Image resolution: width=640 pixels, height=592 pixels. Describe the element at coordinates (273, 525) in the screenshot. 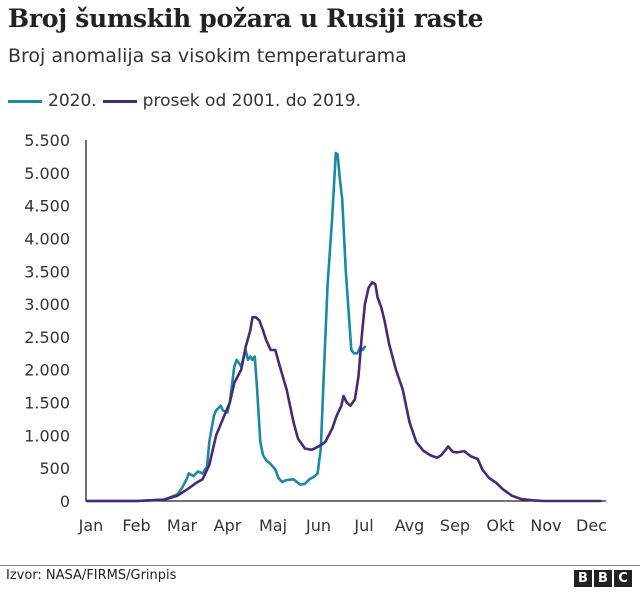

I see `x-tick-label: Maj` at that location.